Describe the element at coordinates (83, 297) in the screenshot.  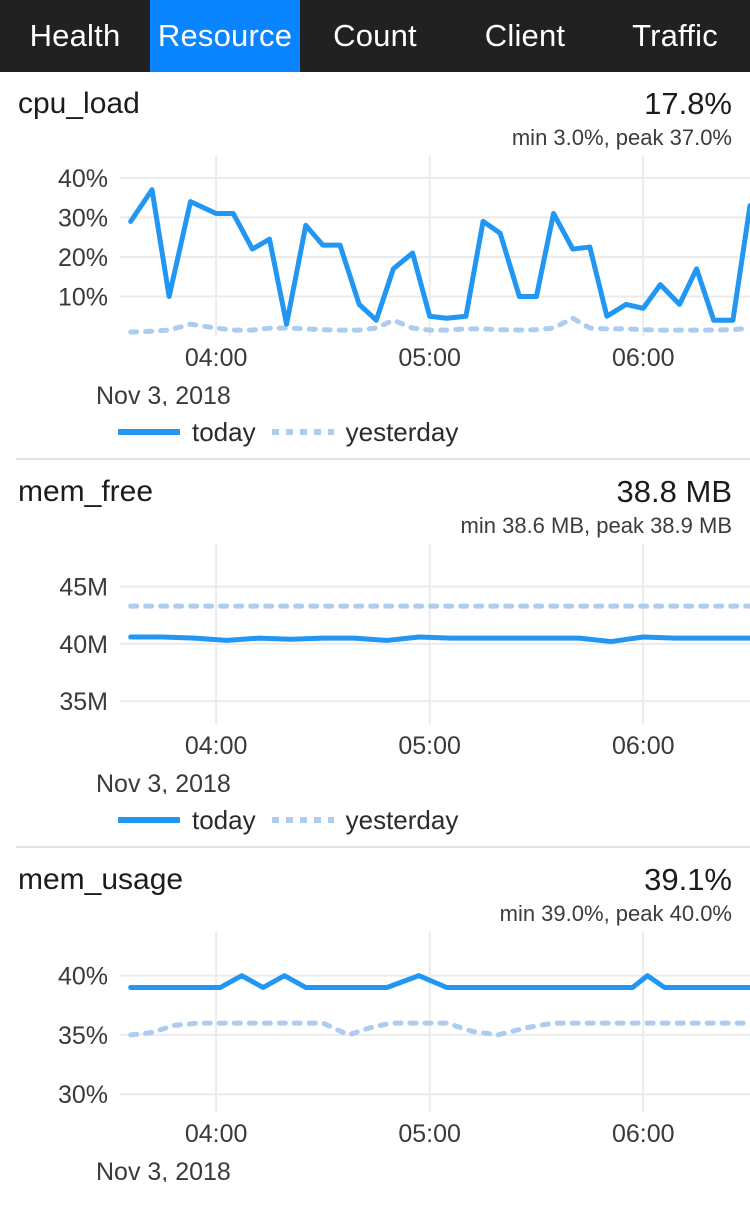
I see `y-axis-tick-label: 10%` at that location.